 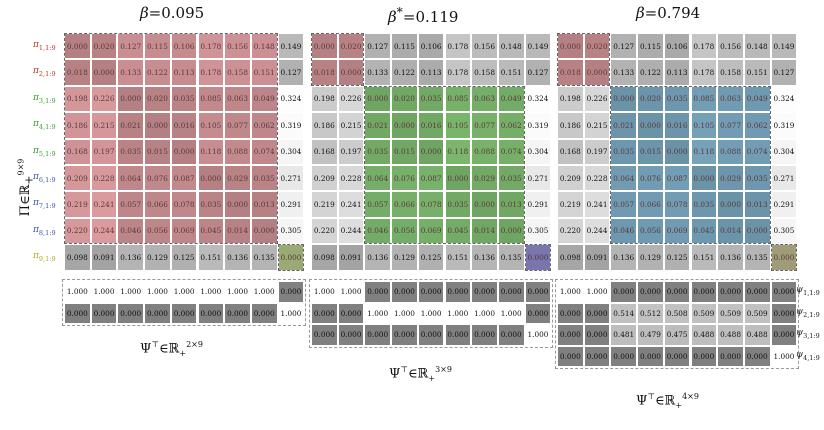 What do you see at coordinates (650, 99) in the screenshot?
I see `pi-cell: 0.020` at bounding box center [650, 99].